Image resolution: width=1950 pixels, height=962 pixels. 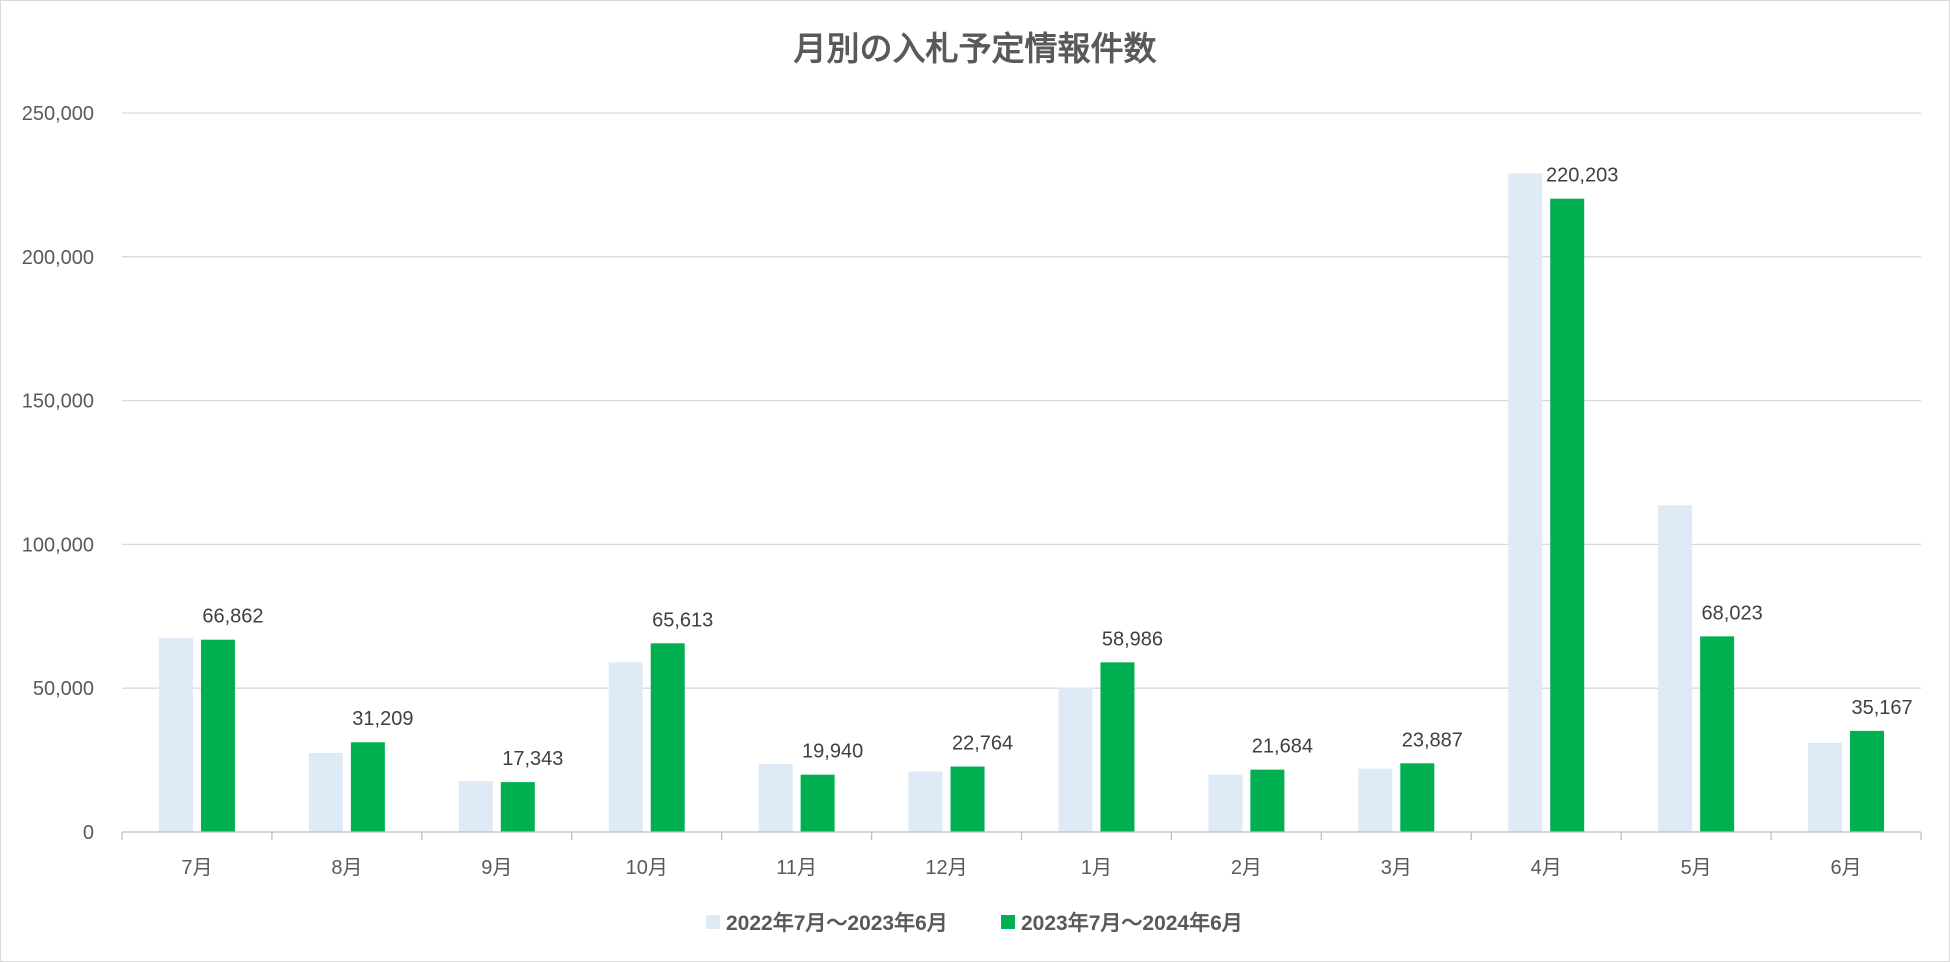 I want to click on x-tick-label: 11月, so click(x=796, y=868).